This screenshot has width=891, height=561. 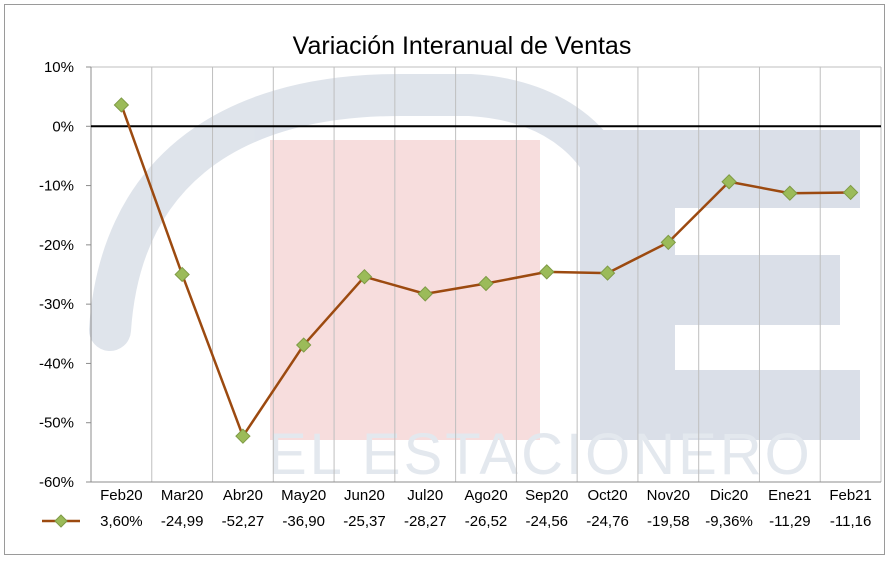 What do you see at coordinates (56, 245) in the screenshot?
I see `y-tick-label: -20%` at bounding box center [56, 245].